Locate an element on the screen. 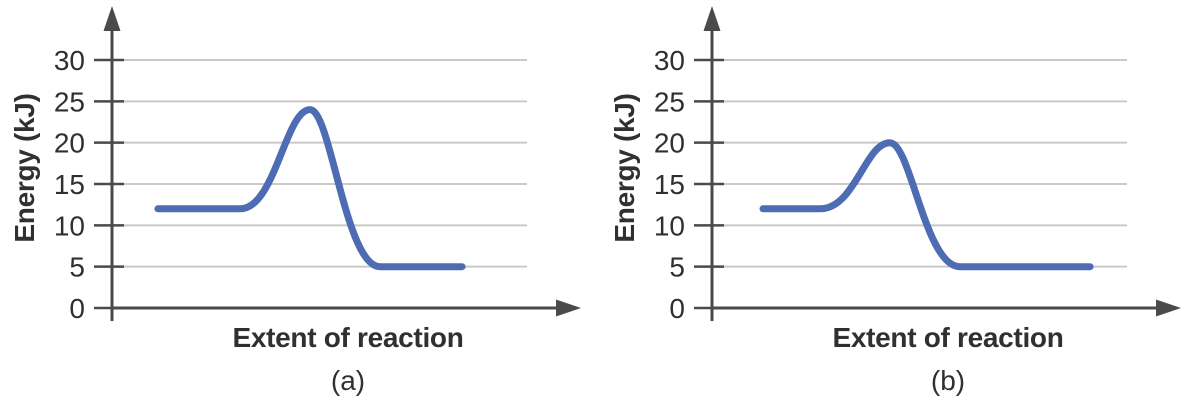 This screenshot has height=400, width=1200. chart-caption: (a) is located at coordinates (348, 380).